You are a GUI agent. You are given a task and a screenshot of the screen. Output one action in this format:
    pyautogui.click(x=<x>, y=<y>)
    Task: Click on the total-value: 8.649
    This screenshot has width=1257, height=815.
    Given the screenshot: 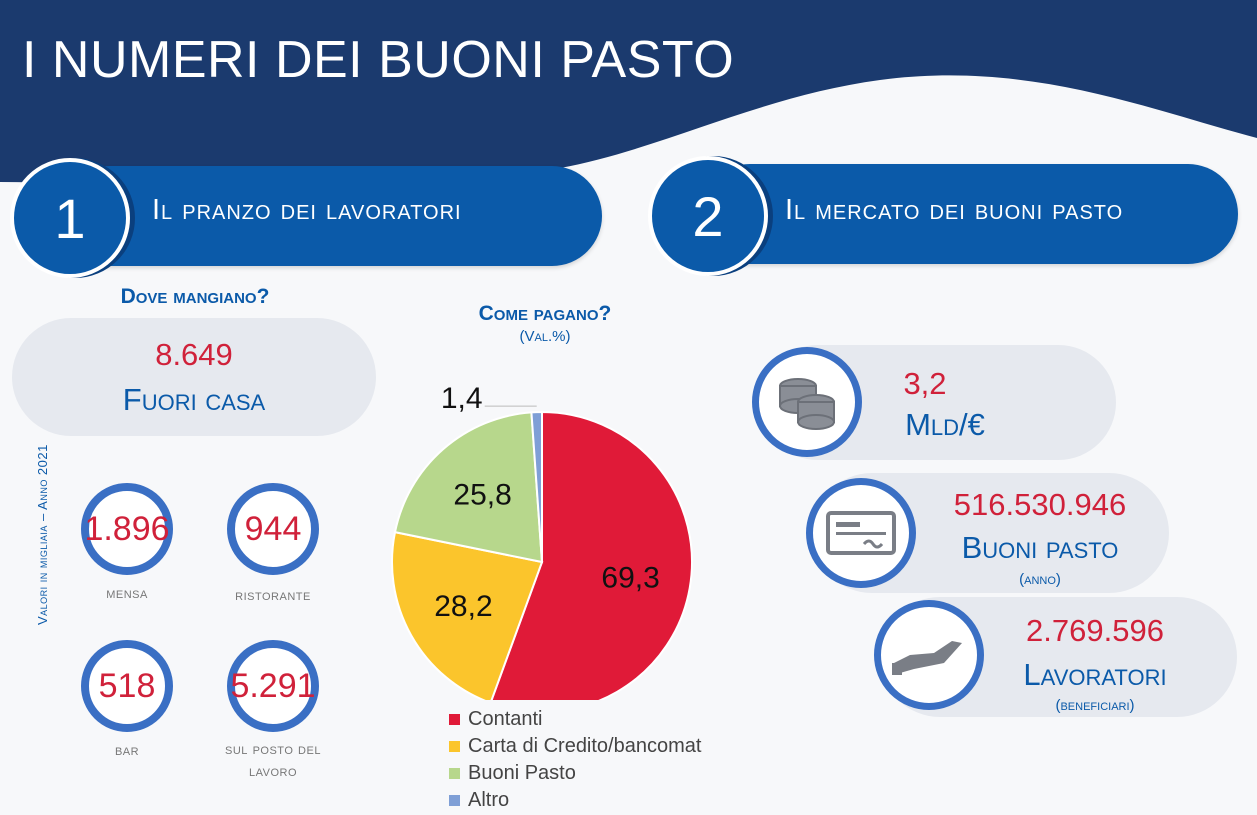 What is the action you would take?
    pyautogui.click(x=194, y=354)
    